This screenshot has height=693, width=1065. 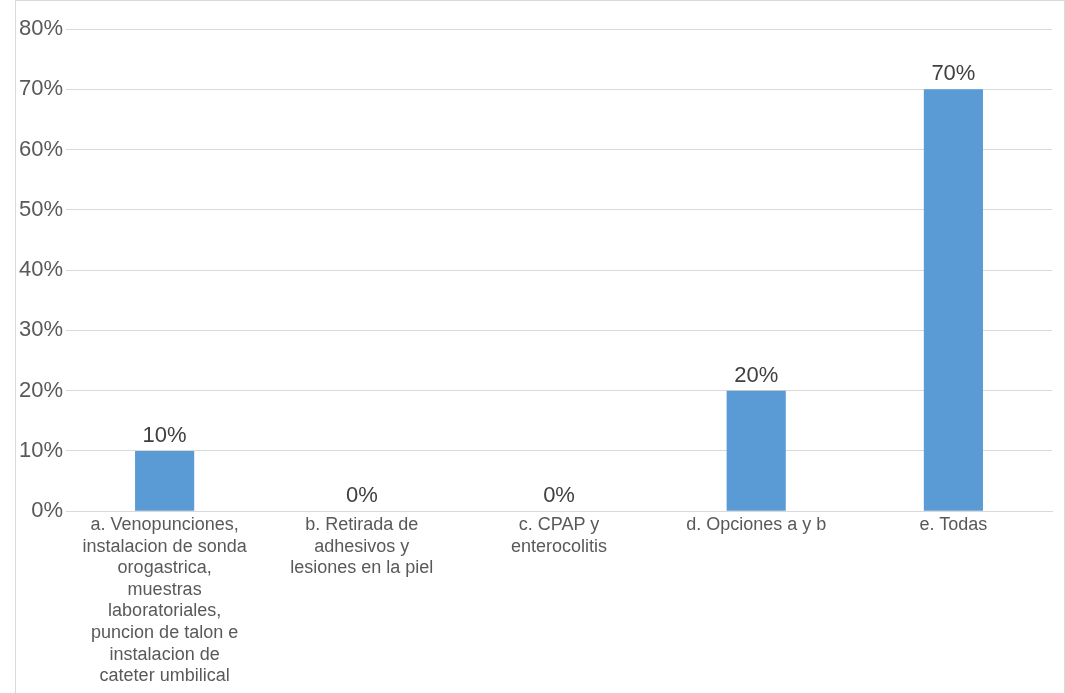 What do you see at coordinates (41, 28) in the screenshot?
I see `y-tick-label: 80%` at bounding box center [41, 28].